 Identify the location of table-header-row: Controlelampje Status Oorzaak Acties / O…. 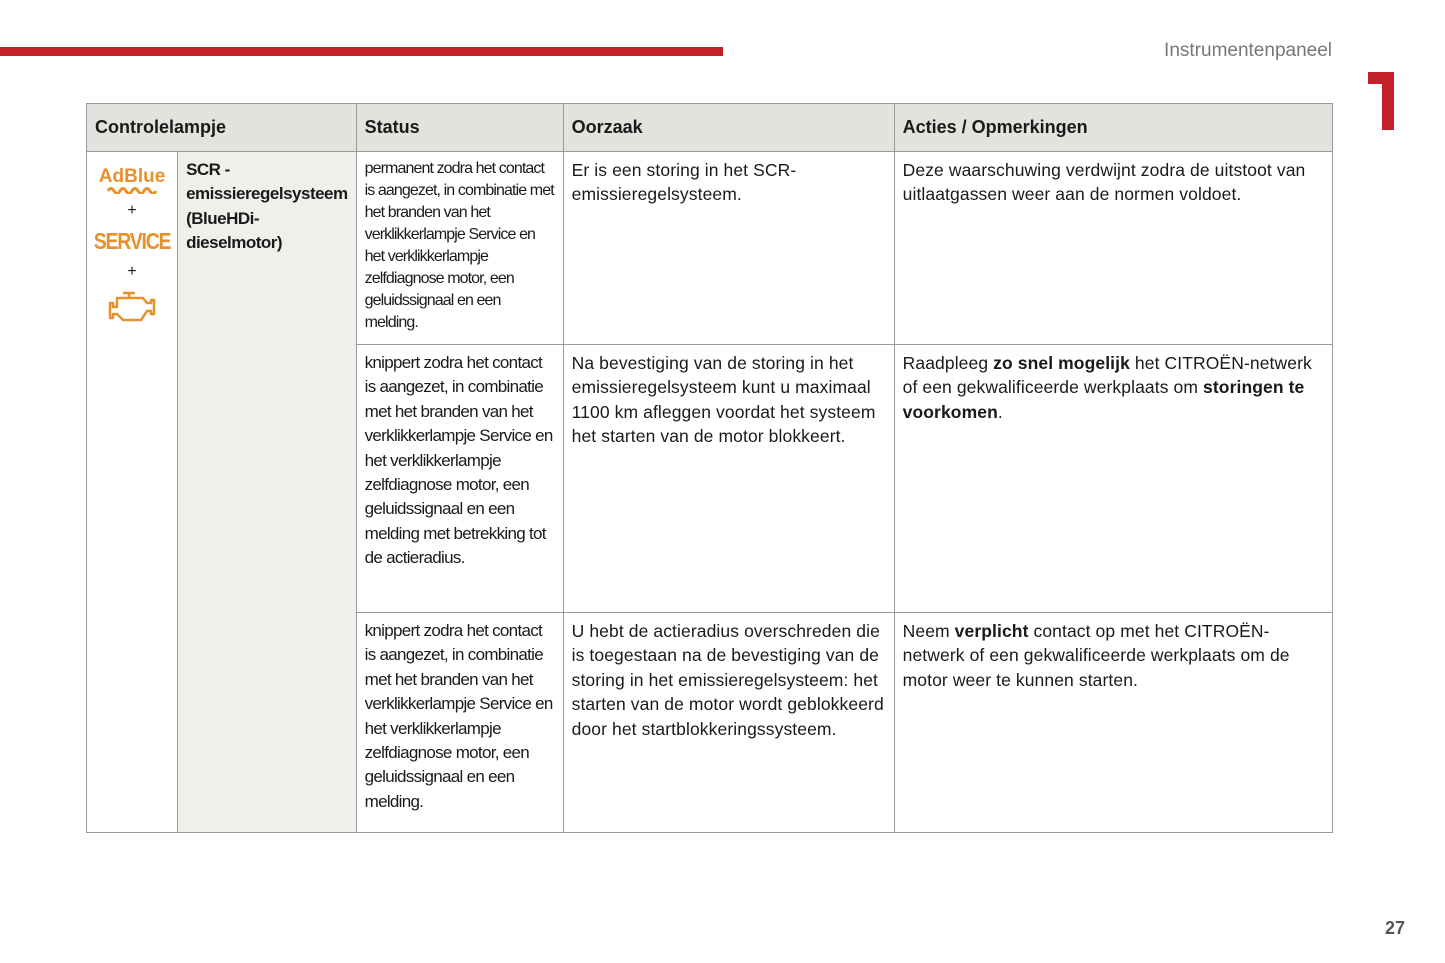
(710, 127).